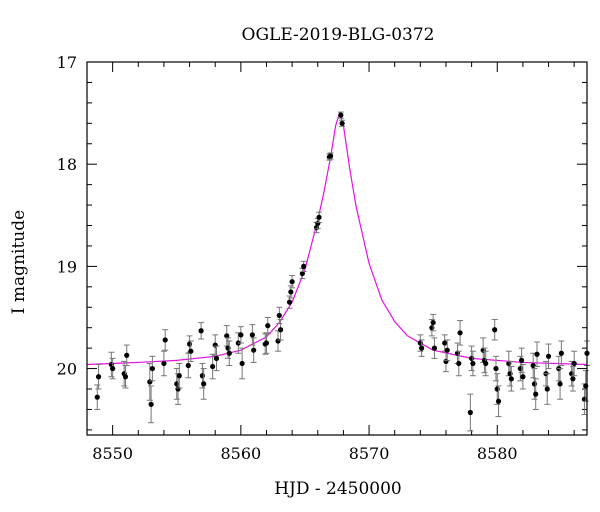 The width and height of the screenshot is (600, 512). Describe the element at coordinates (67, 62) in the screenshot. I see `y-tick-label: 17` at that location.